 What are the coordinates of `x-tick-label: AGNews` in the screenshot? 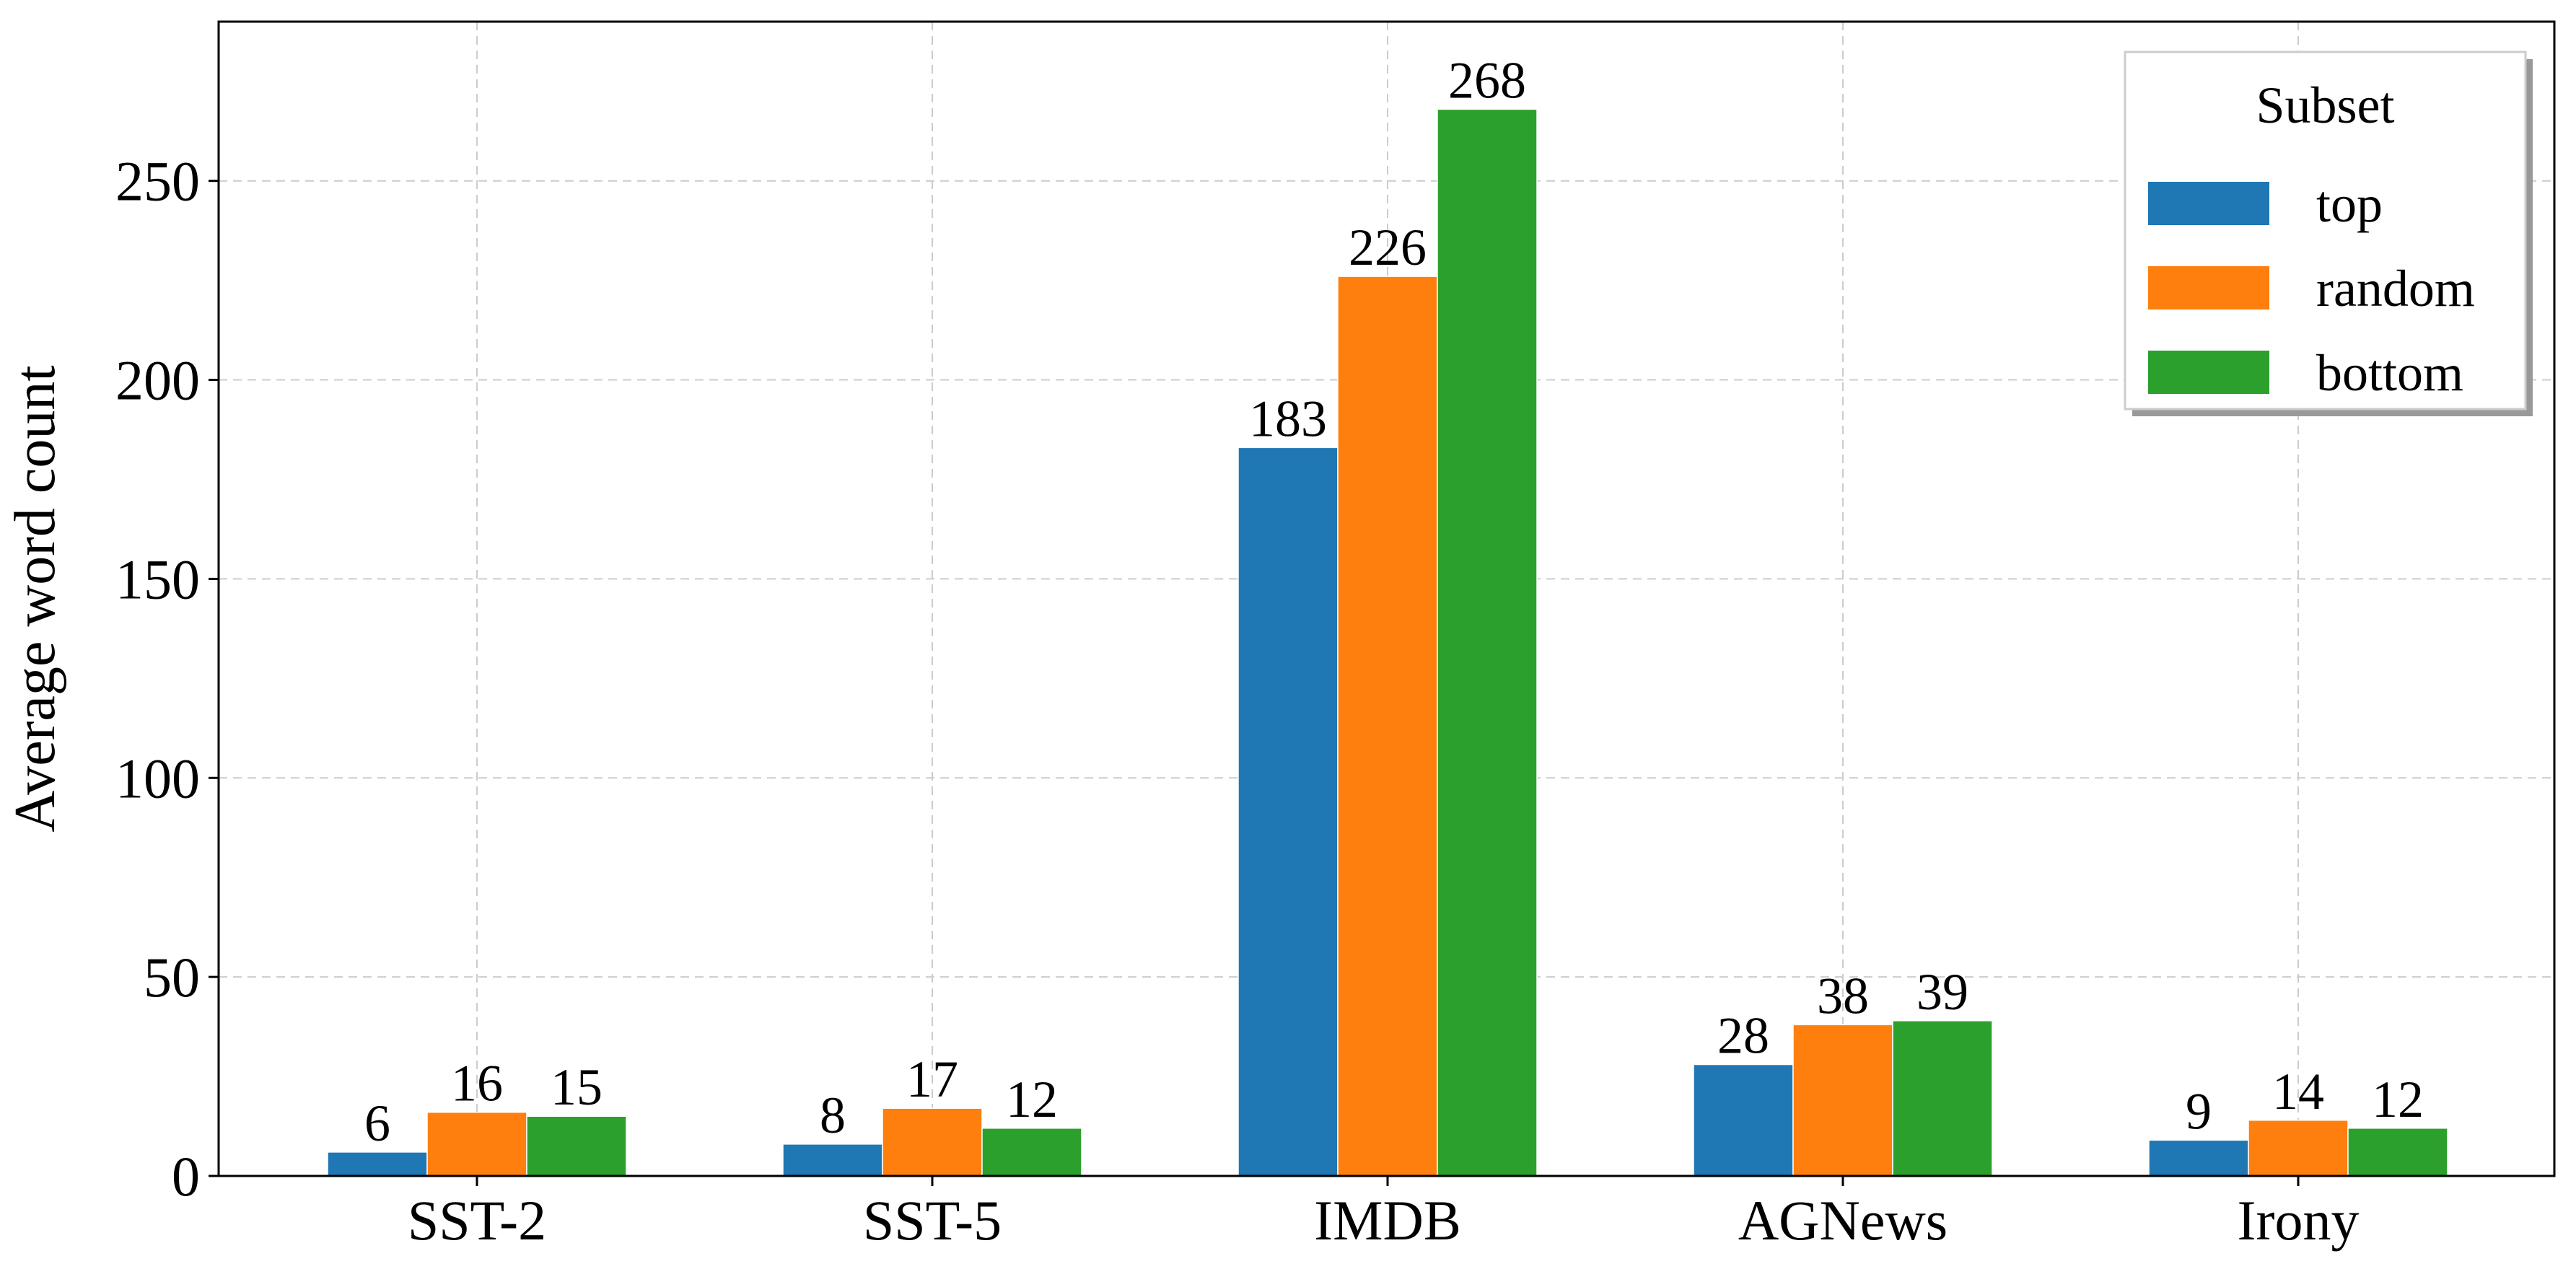 It's located at (1843, 1220).